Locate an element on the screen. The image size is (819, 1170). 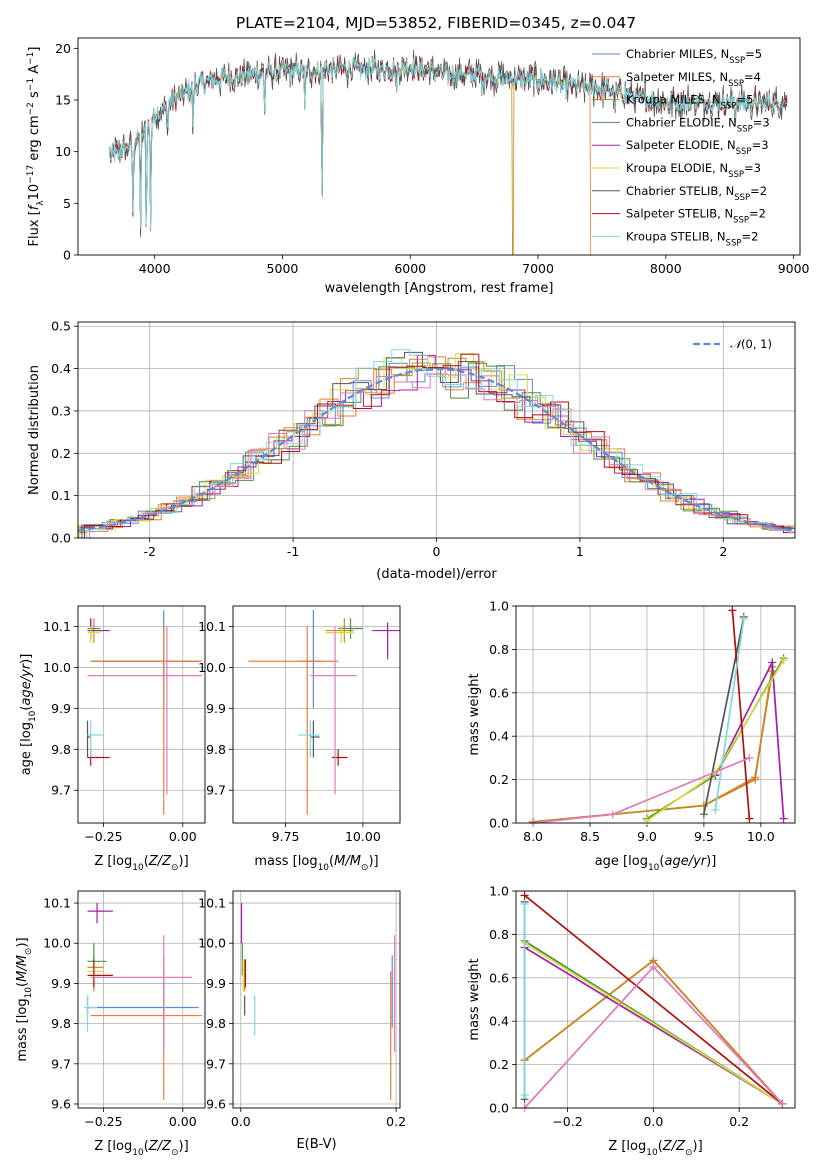
y-axis-label: age [log10(age/yr)] is located at coordinates (28, 715).